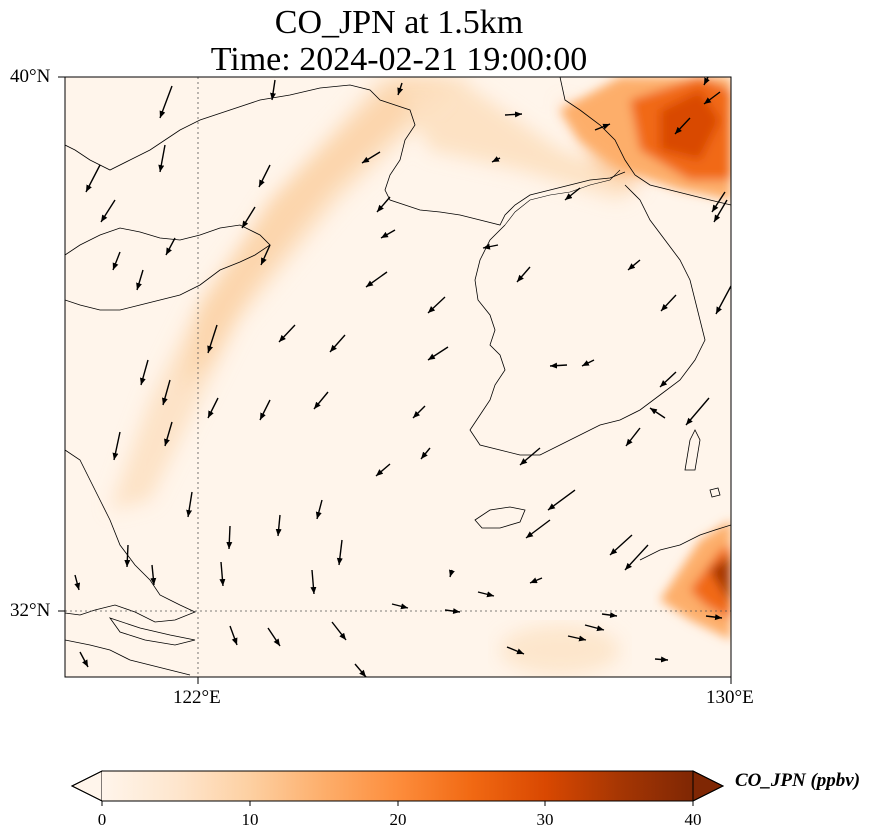 Image resolution: width=881 pixels, height=839 pixels. Describe the element at coordinates (102, 819) in the screenshot. I see `colorbar-tick-0: 0` at that location.